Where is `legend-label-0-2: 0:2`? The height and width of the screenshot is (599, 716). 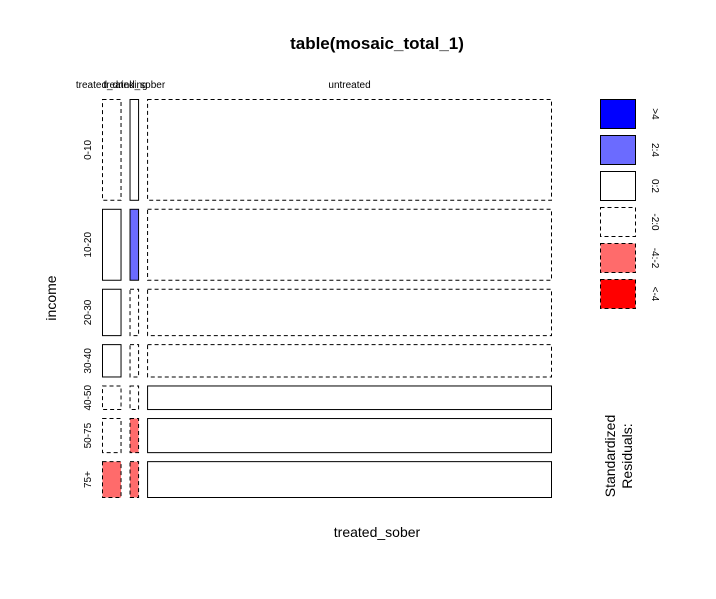 legend-label-0-2: 0:2 is located at coordinates (654, 186).